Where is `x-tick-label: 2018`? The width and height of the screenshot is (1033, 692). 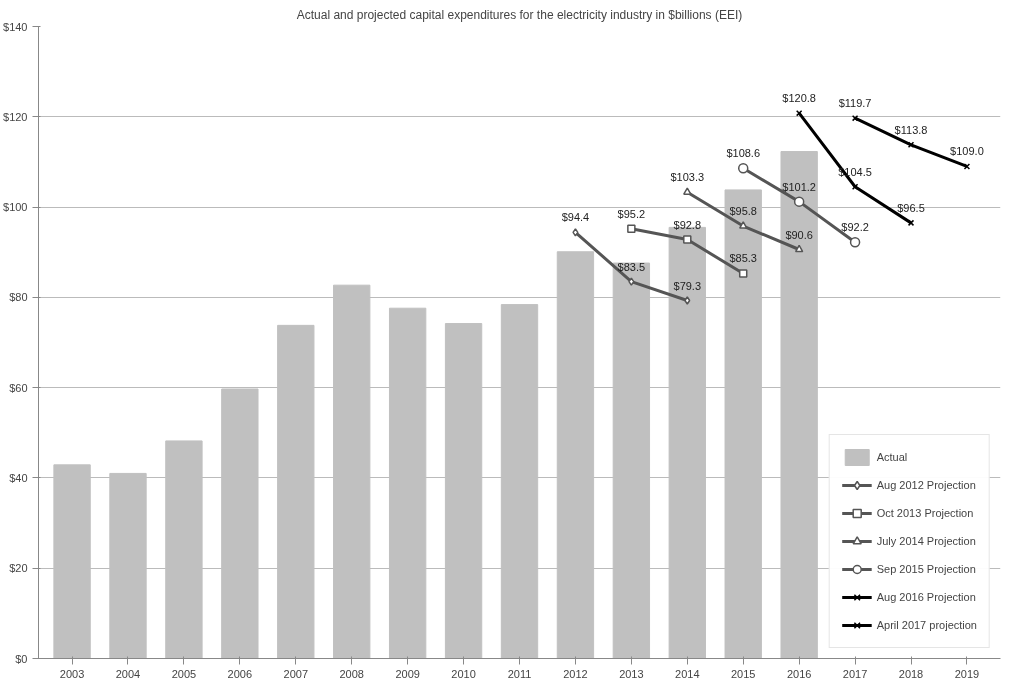 x-tick-label: 2018 is located at coordinates (911, 673).